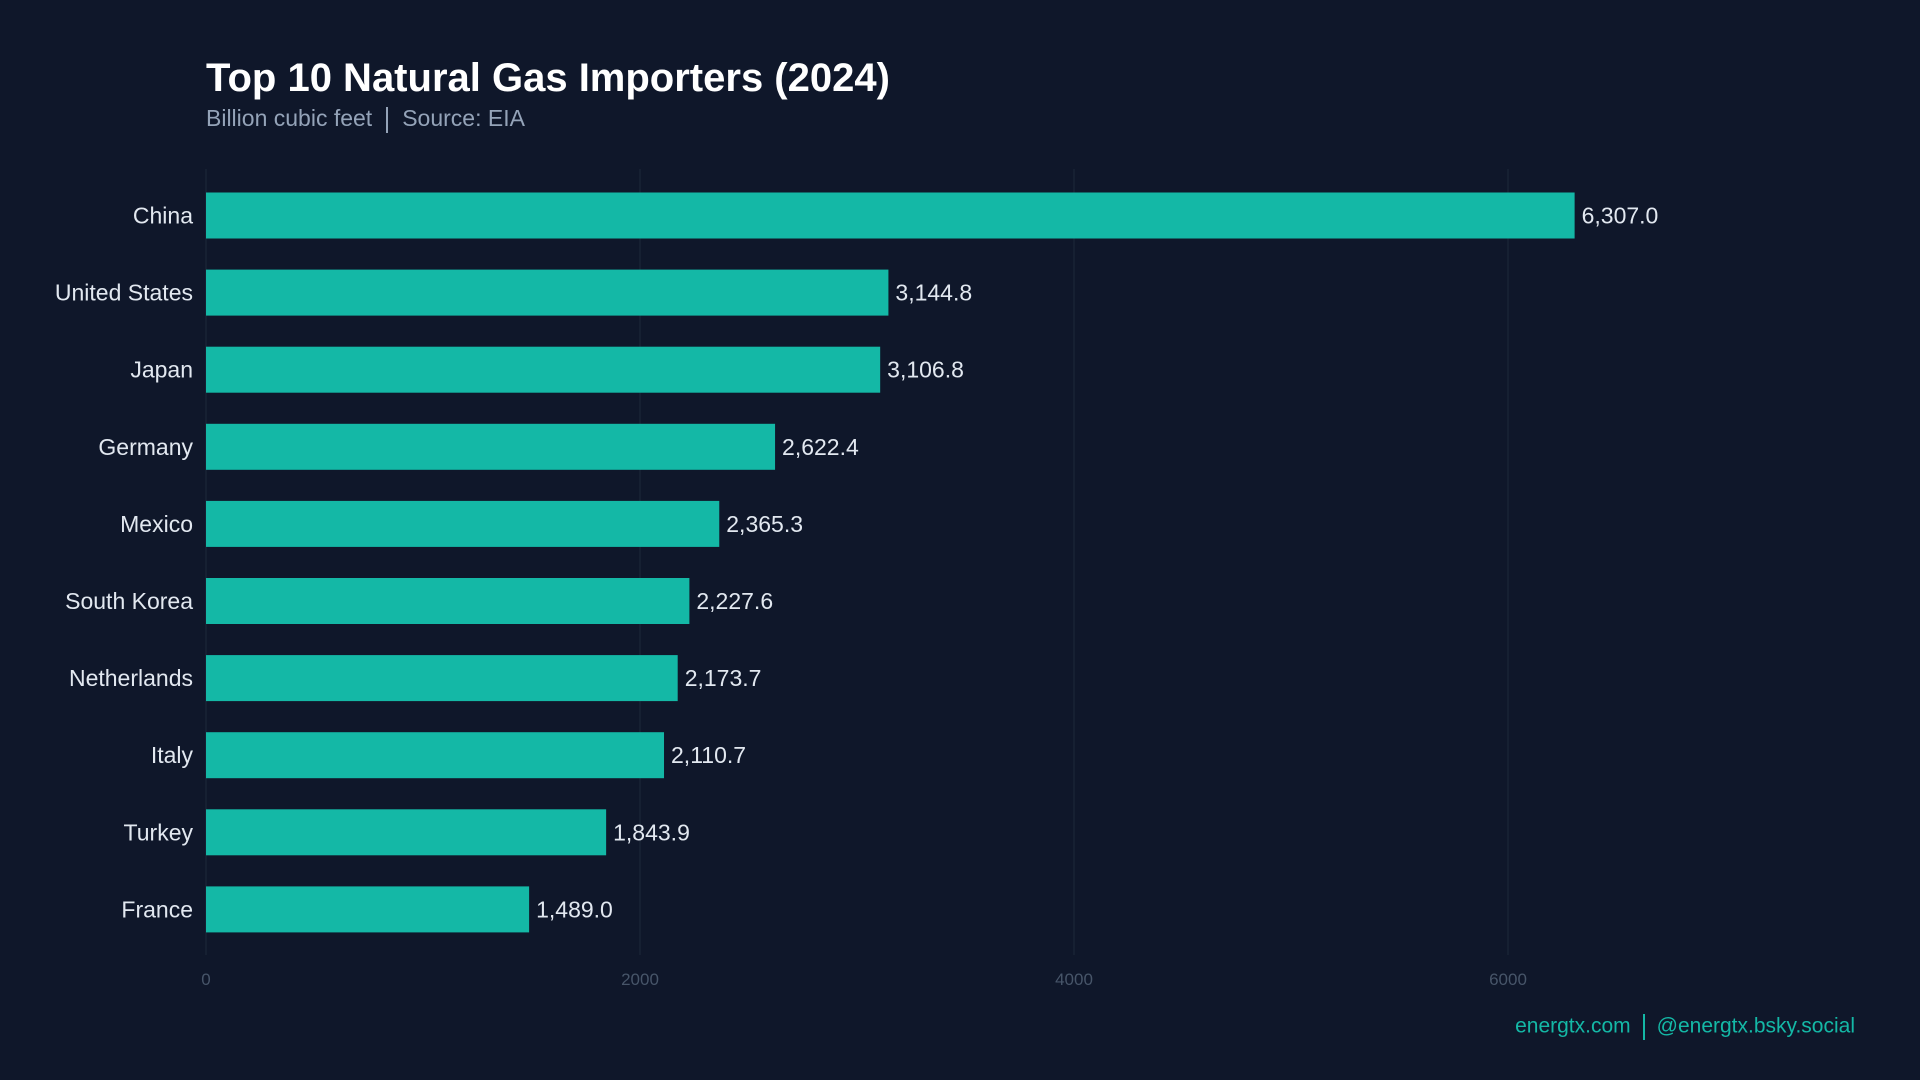  Describe the element at coordinates (764, 524) in the screenshot. I see `data-label: 2,365.3` at that location.